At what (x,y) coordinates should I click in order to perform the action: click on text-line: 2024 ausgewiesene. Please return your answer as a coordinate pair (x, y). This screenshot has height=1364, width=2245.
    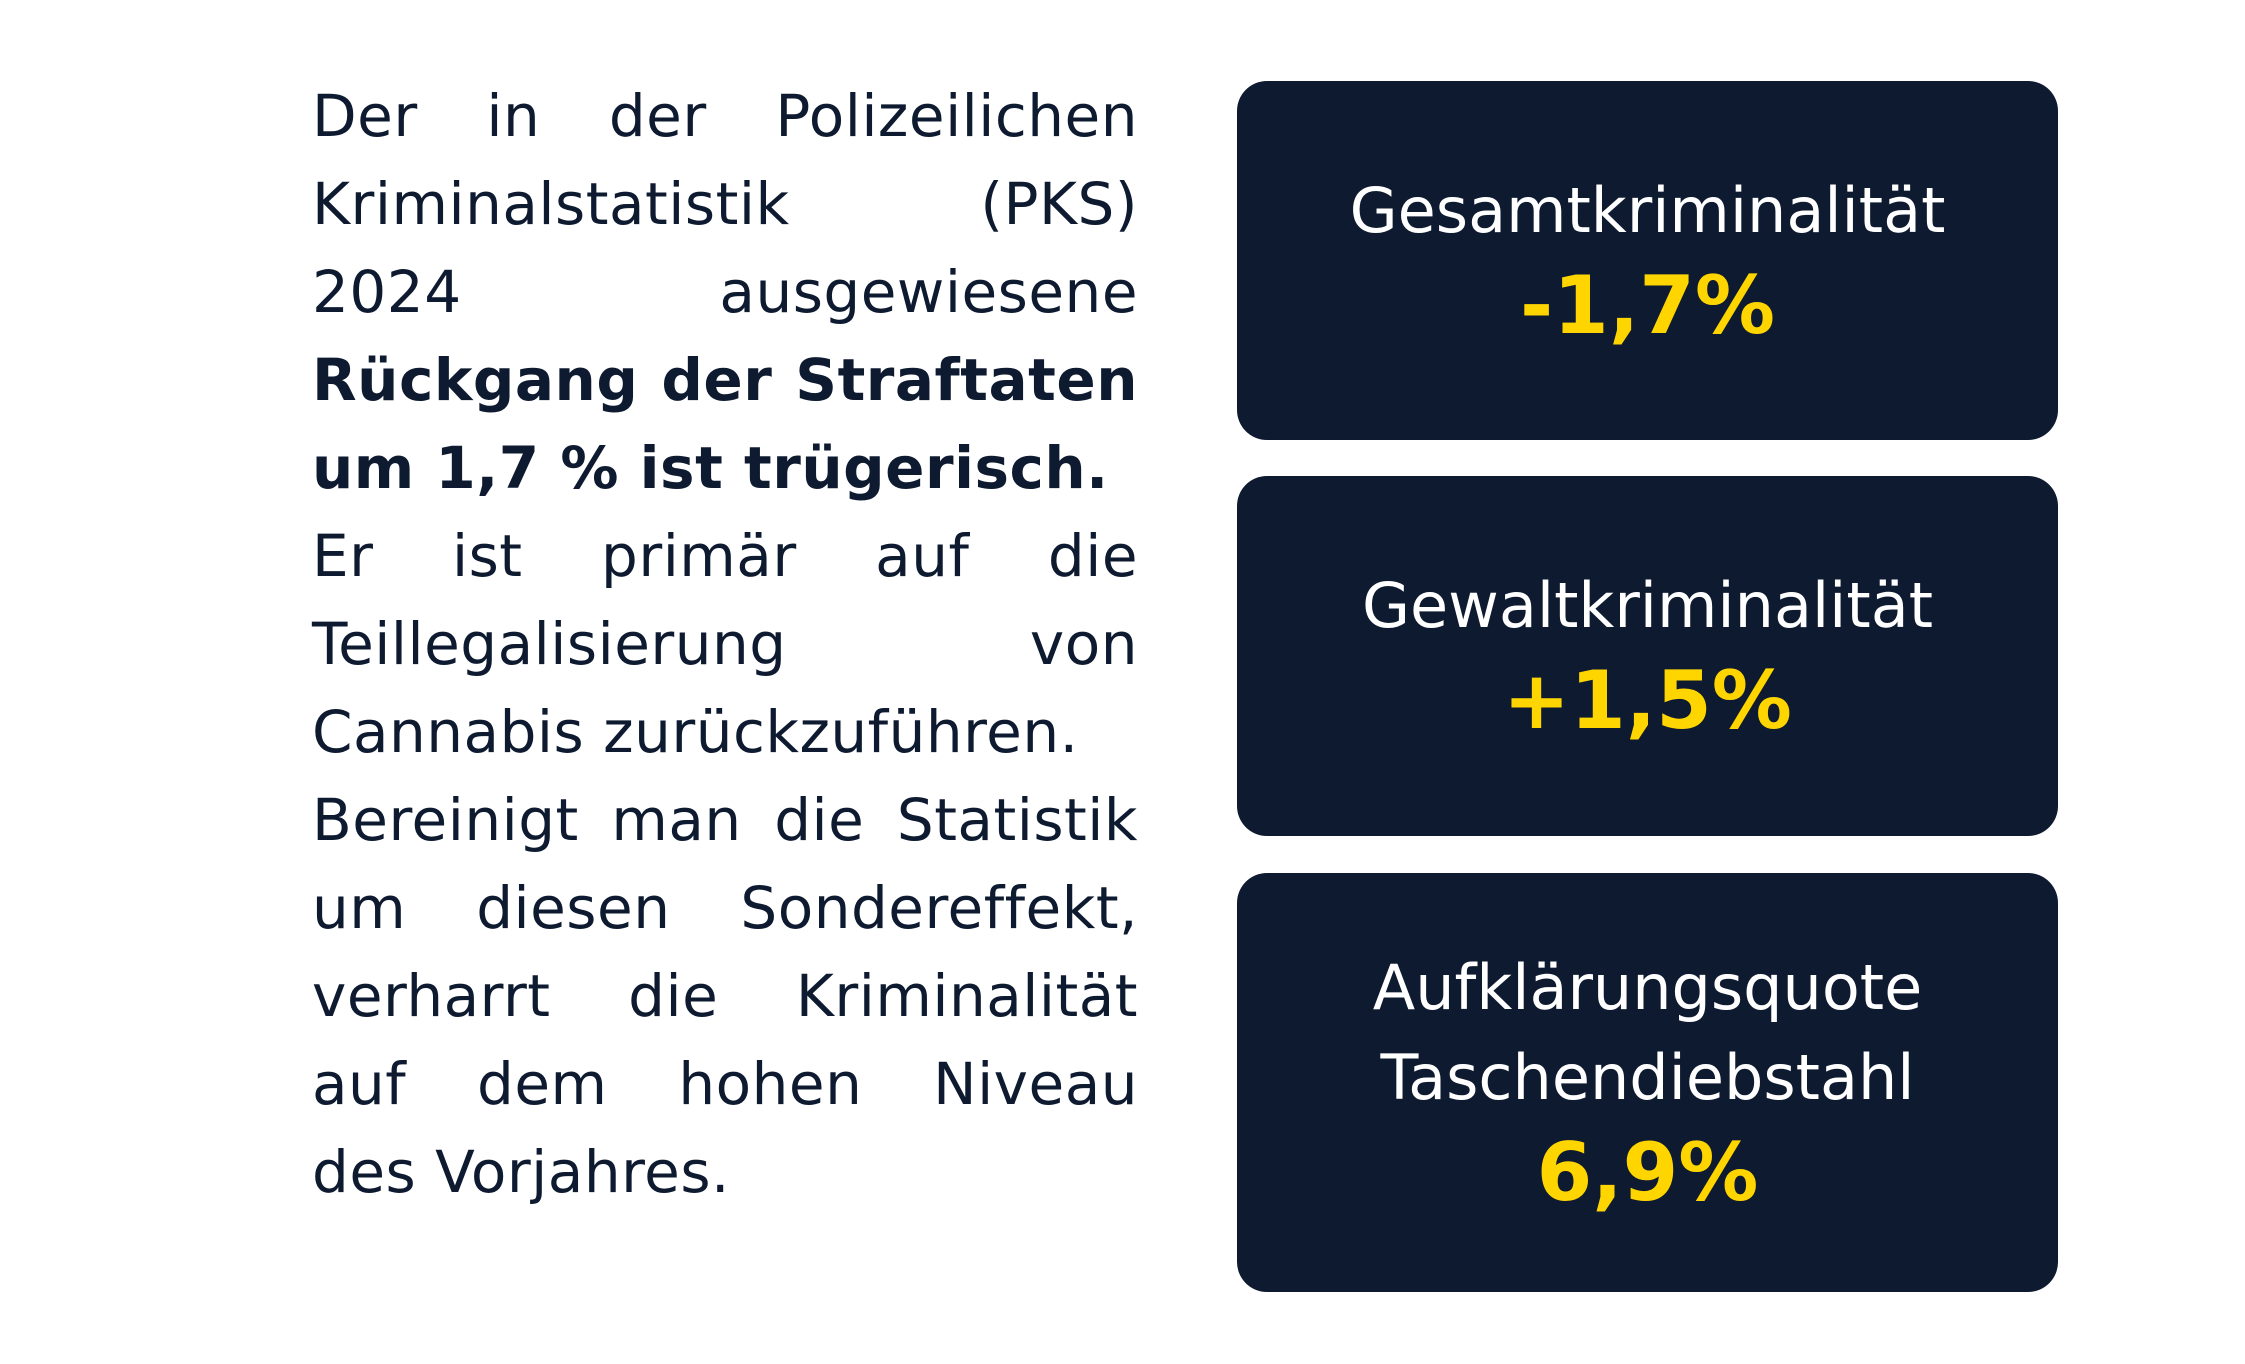
    Looking at the image, I should click on (725, 292).